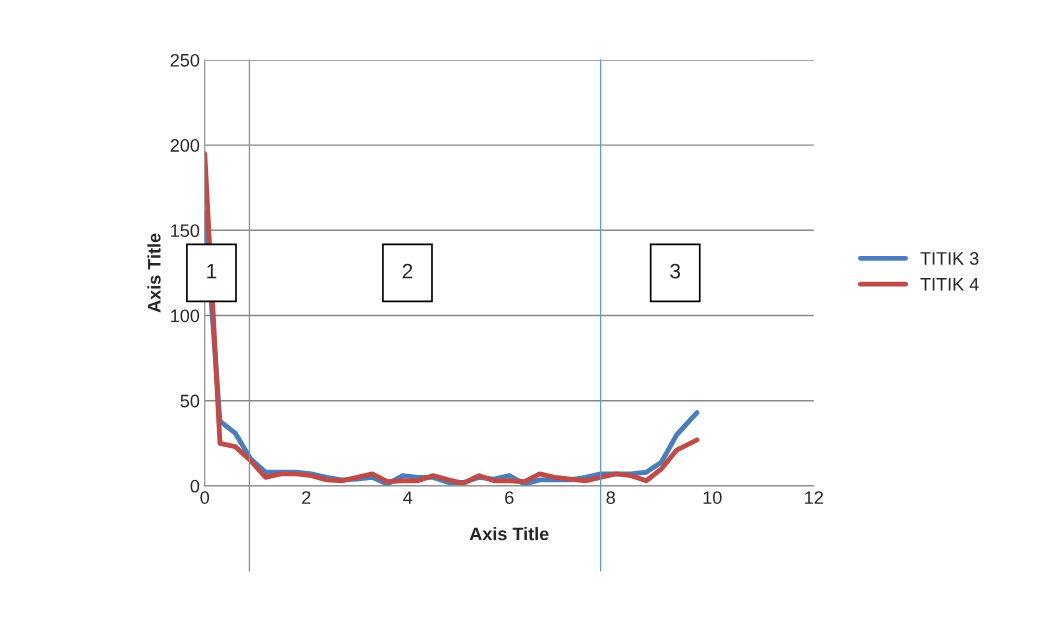 Image resolution: width=1050 pixels, height=631 pixels. Describe the element at coordinates (712, 497) in the screenshot. I see `x-tick-label: 10` at that location.